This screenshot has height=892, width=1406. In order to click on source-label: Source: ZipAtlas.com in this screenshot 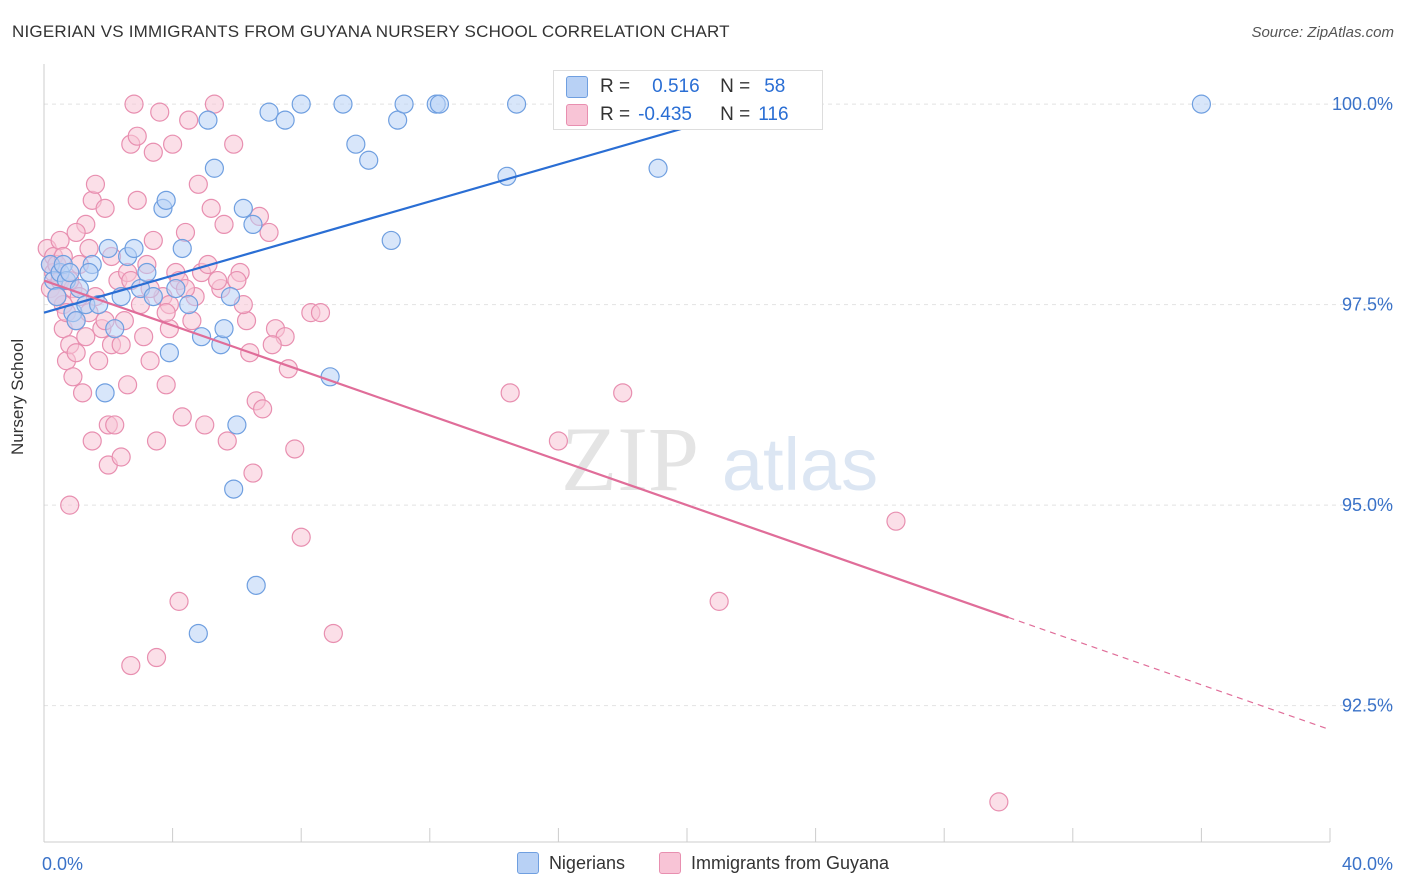, I will do `click(1322, 32)`.